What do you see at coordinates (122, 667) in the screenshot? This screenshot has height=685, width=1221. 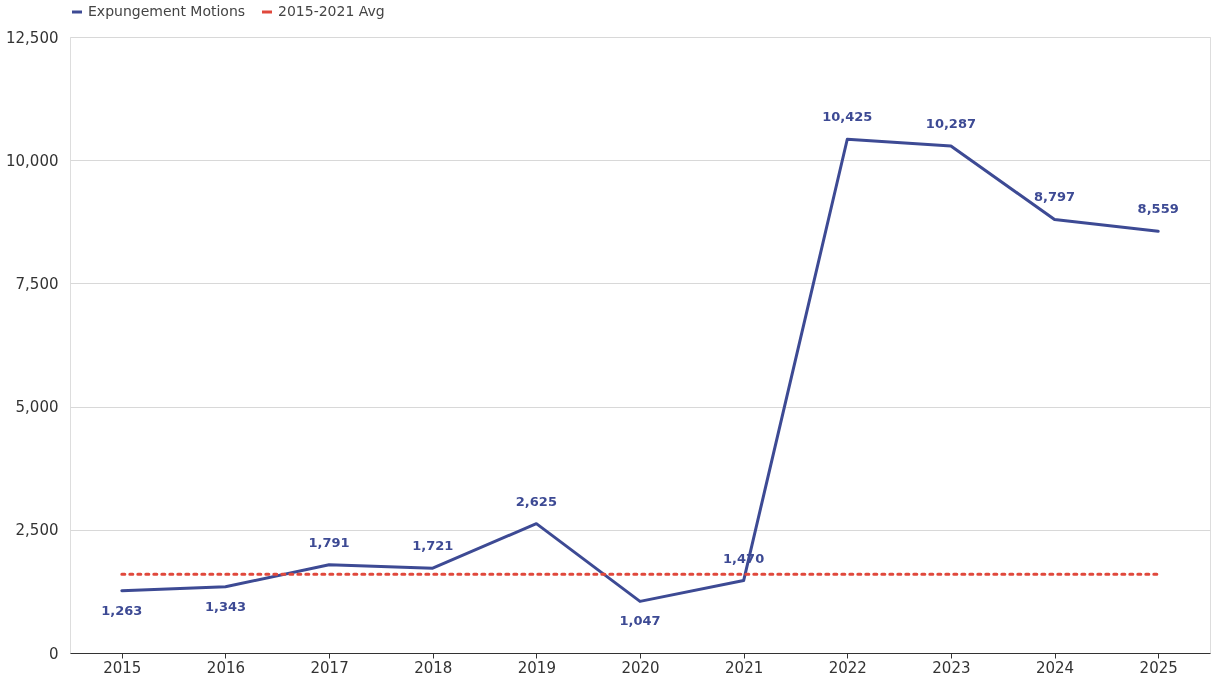 I see `x-tick-label: 2015` at bounding box center [122, 667].